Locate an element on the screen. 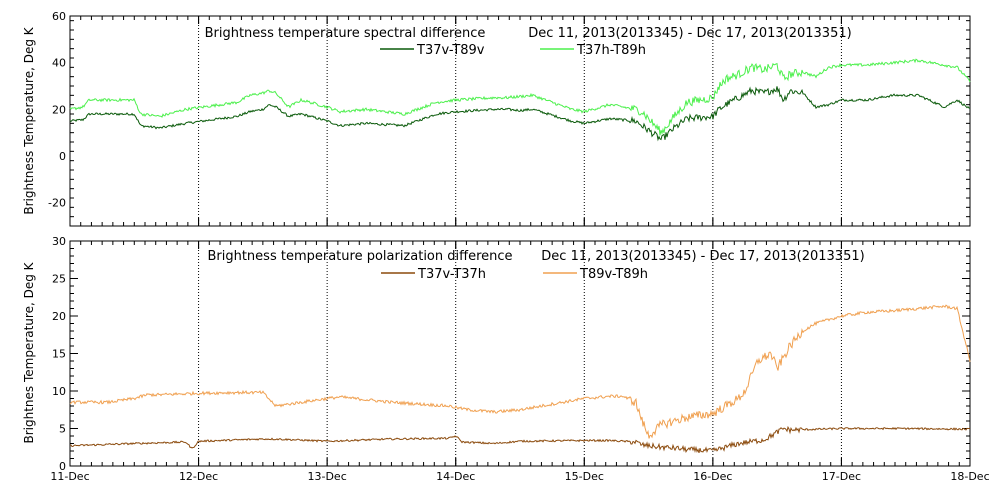 The height and width of the screenshot is (504, 1000). y-tick-label: 30 is located at coordinates (59, 241).